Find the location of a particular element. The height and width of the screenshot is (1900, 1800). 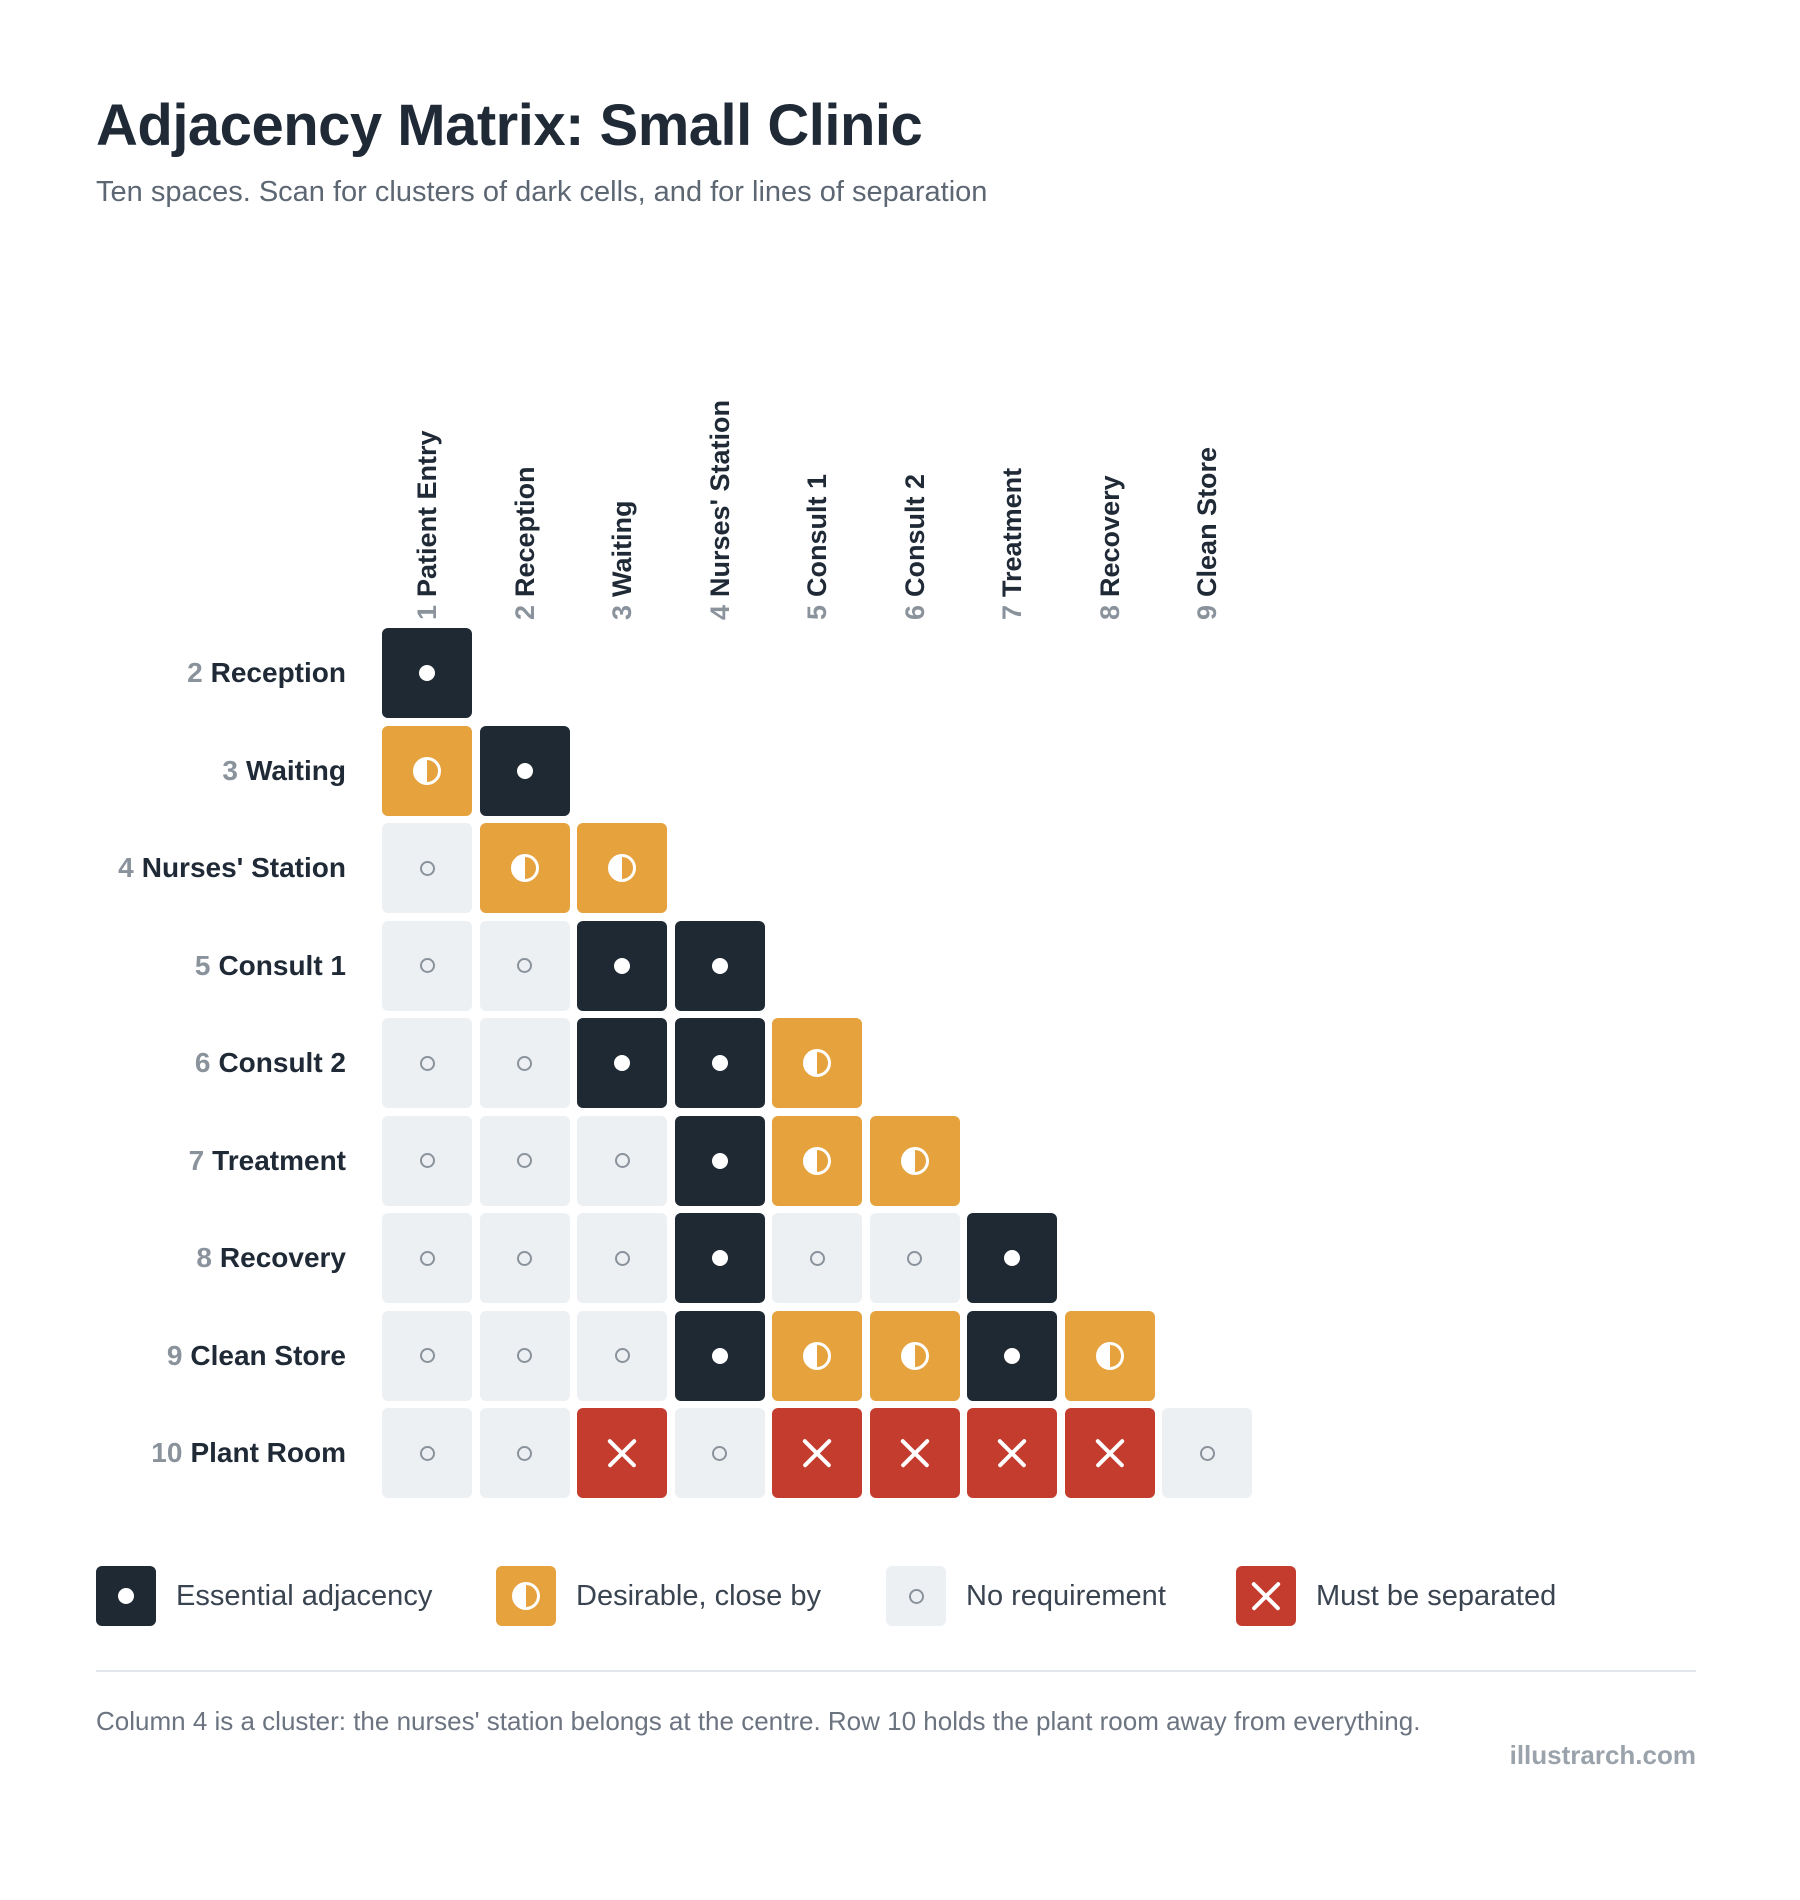

column-header-text: 6 Consult 2 is located at coordinates (915, 547).